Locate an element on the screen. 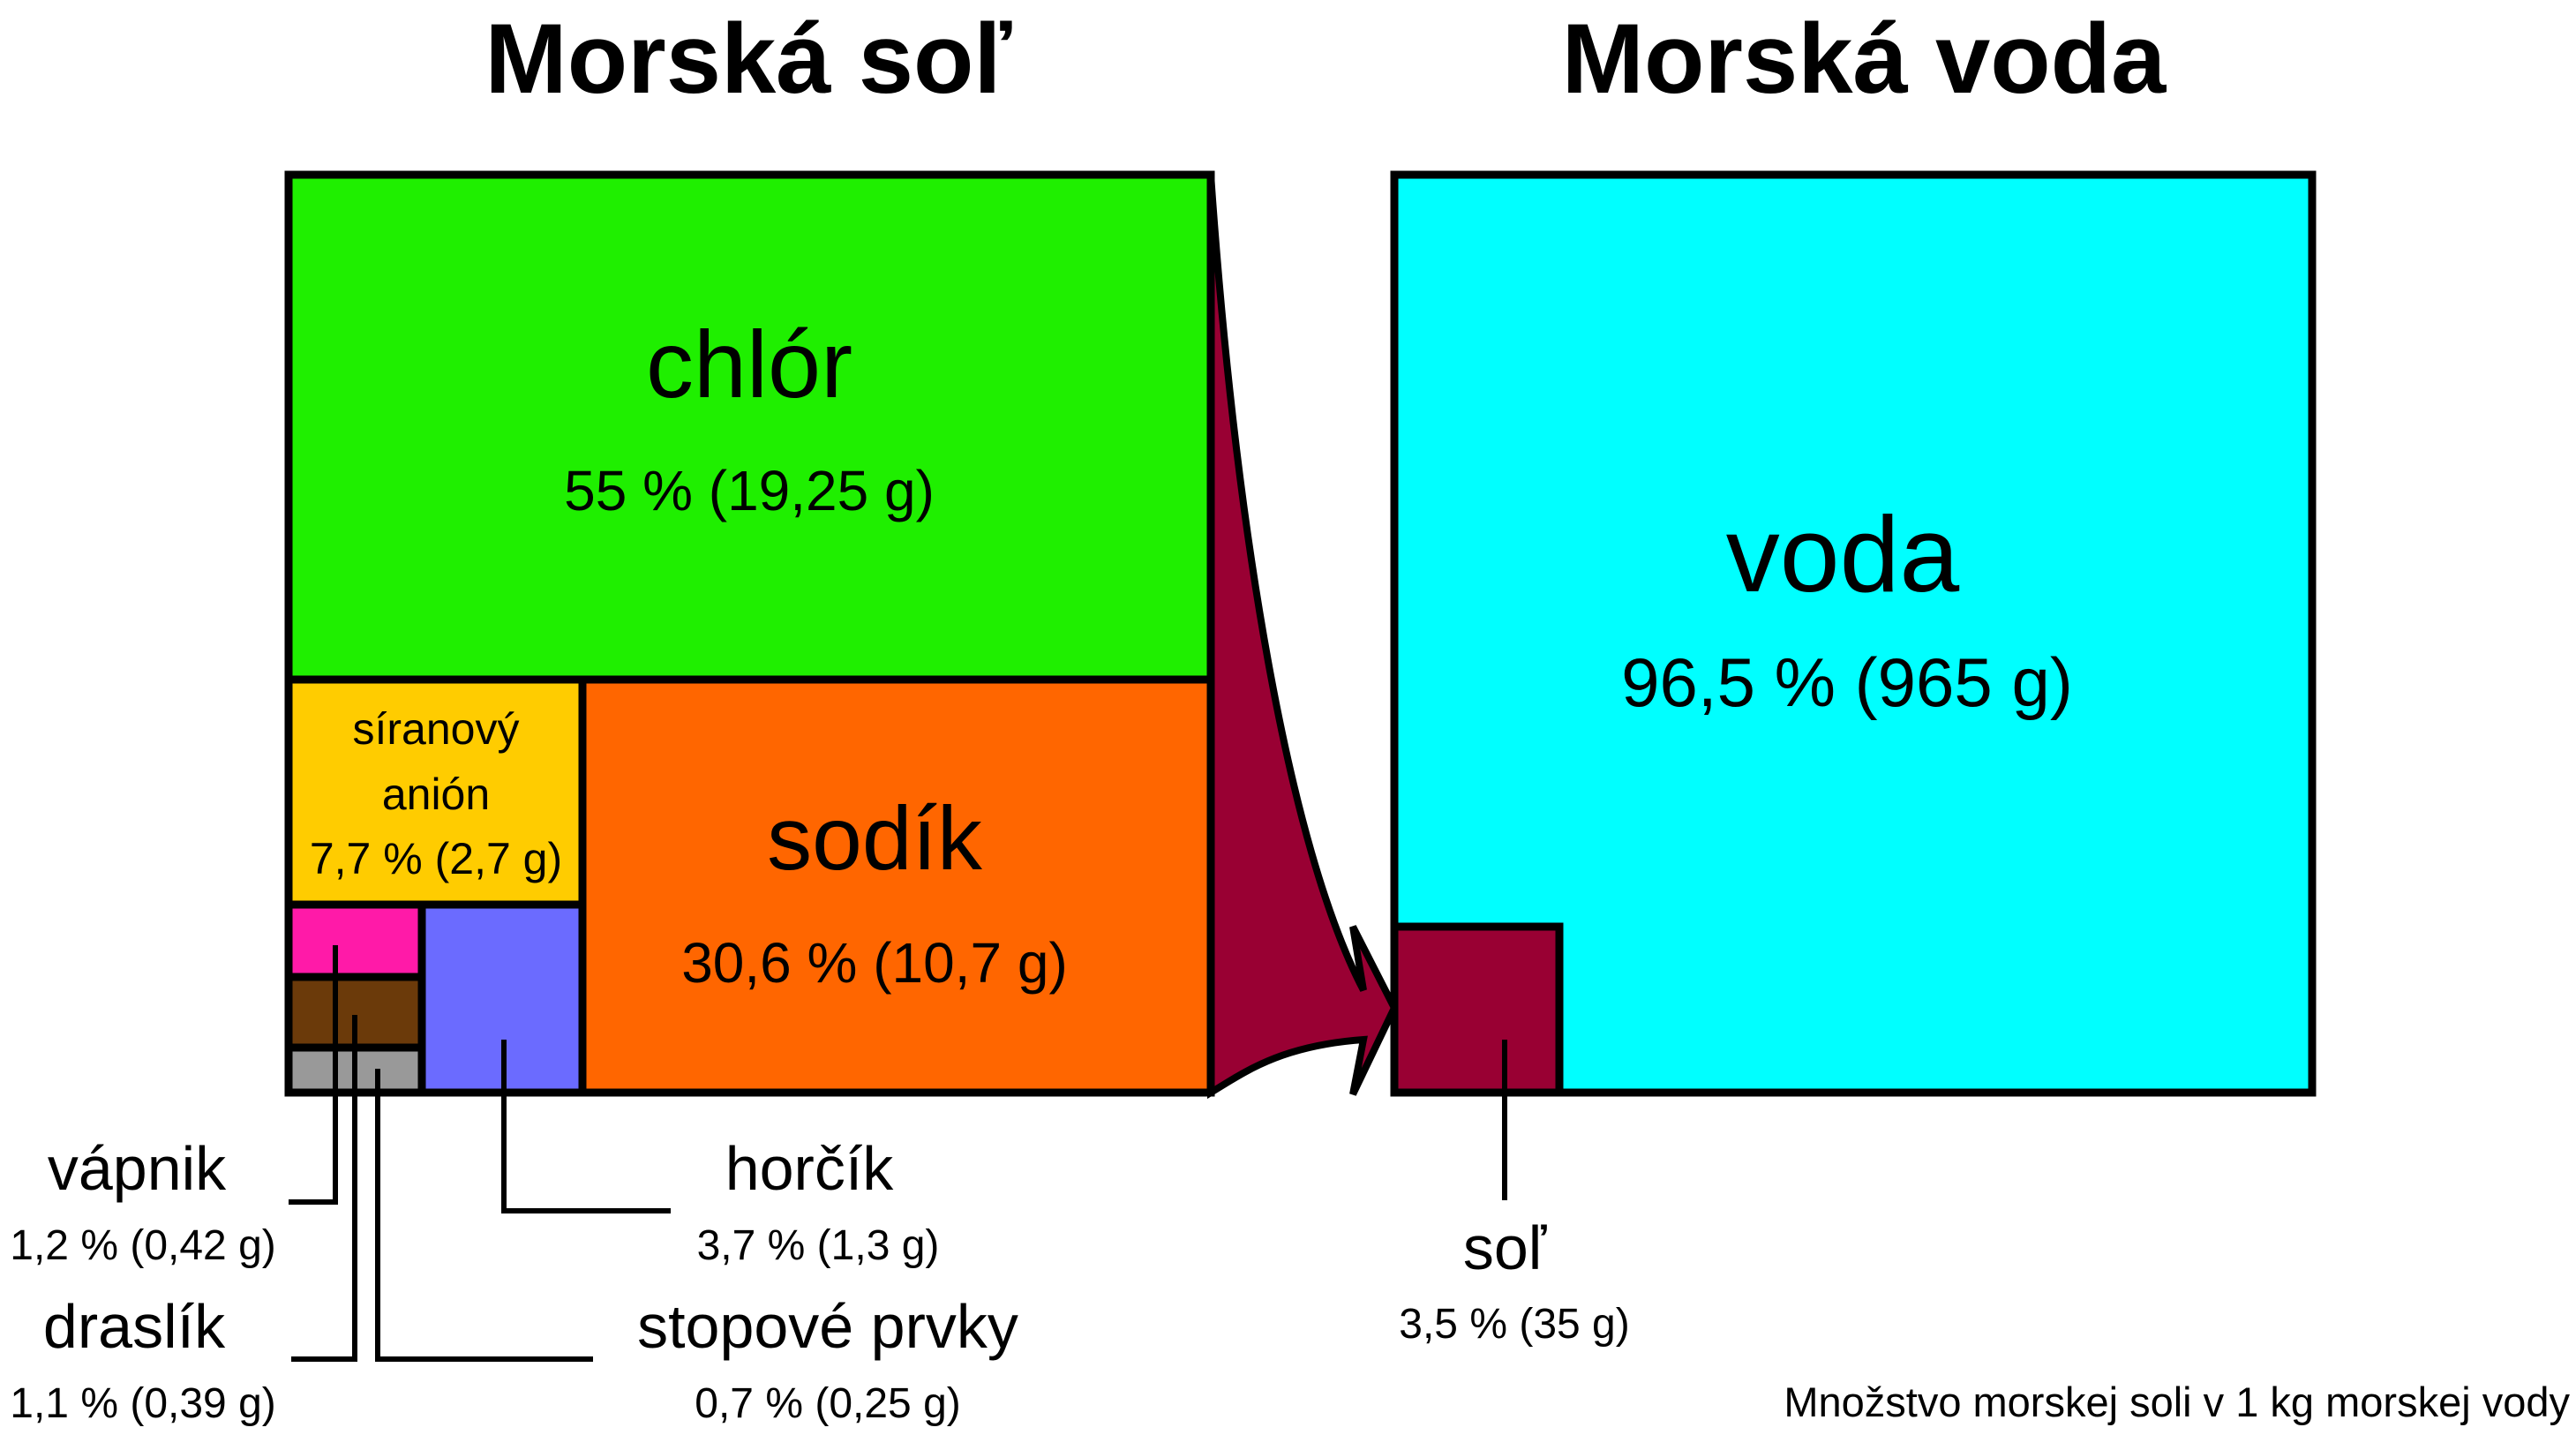 This screenshot has width=2576, height=1435. label-horcik-name: horčík is located at coordinates (810, 1168).